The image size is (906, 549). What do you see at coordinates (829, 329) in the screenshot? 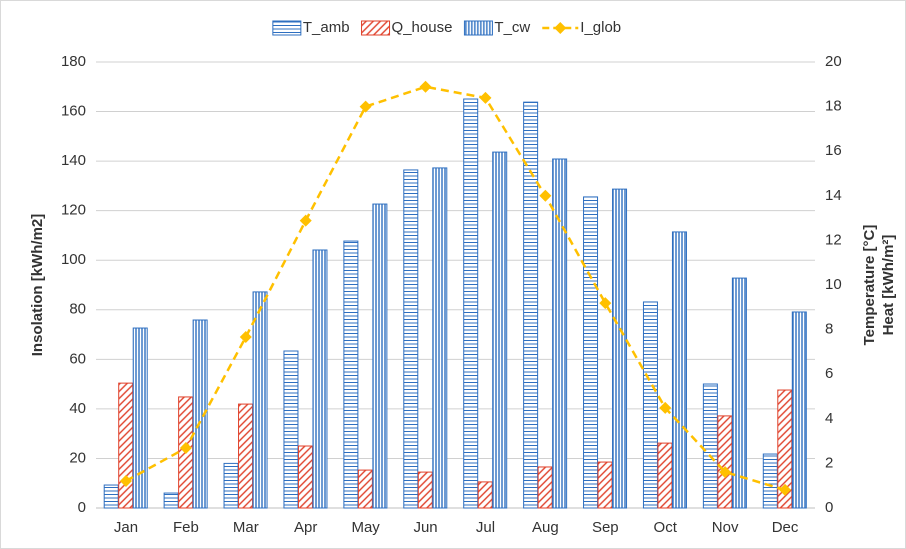
I see `y2-tick-label: 8` at bounding box center [829, 329].